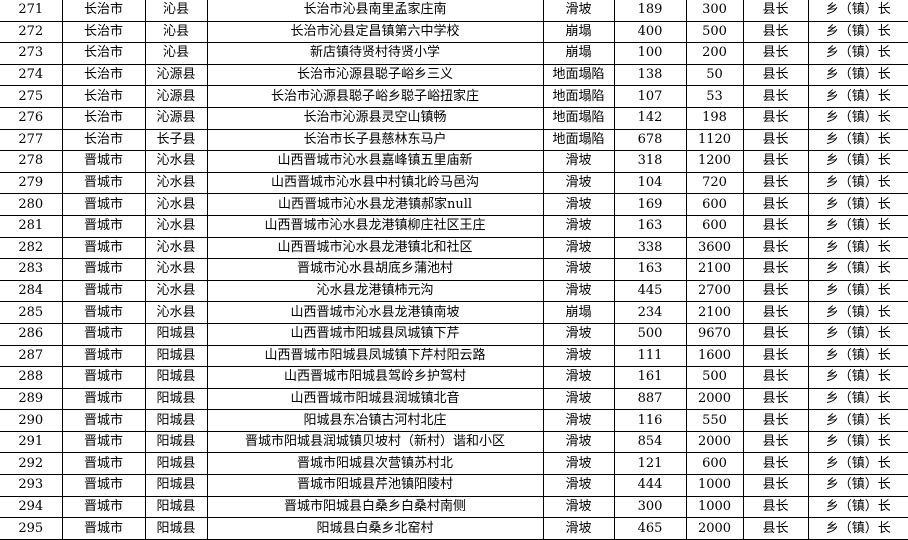 This screenshot has height=540, width=908. I want to click on location-cell: 山西晋城市沁水县龙港镇郝家null, so click(375, 204).